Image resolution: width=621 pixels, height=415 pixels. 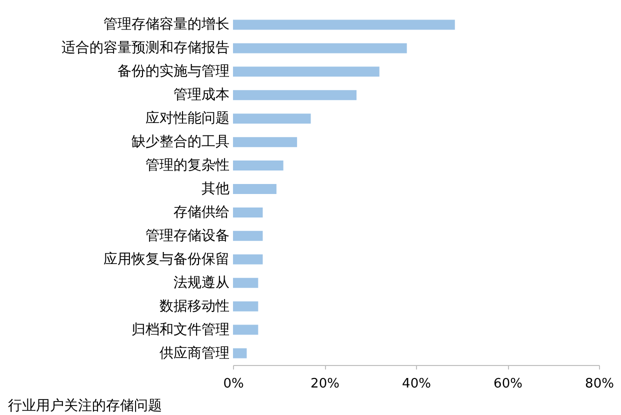 What do you see at coordinates (85, 406) in the screenshot?
I see `text: 行业用户关注的存储问题` at bounding box center [85, 406].